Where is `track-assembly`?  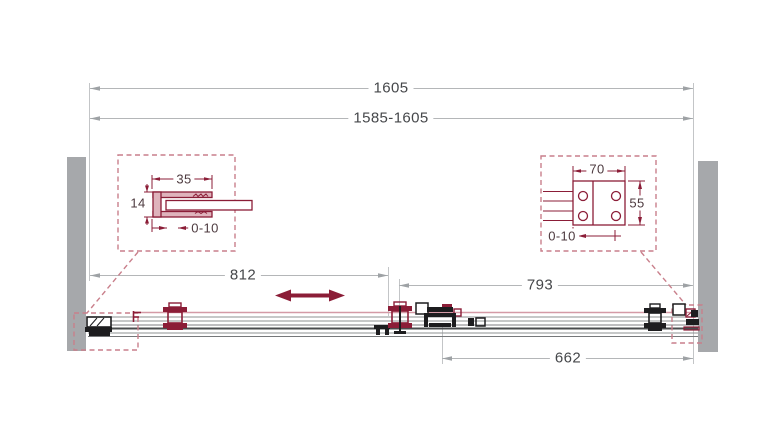 track-assembly is located at coordinates (393, 324).